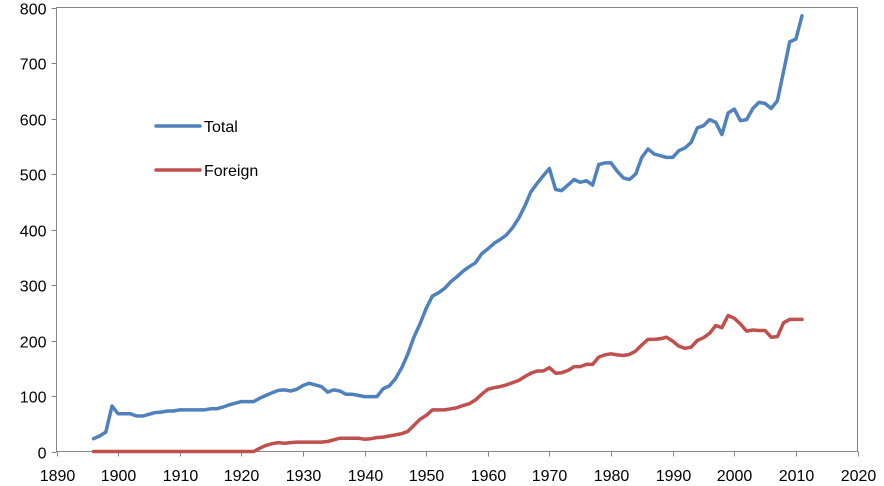 This screenshot has width=884, height=486. Describe the element at coordinates (181, 476) in the screenshot. I see `x-tick-label: 1910` at that location.